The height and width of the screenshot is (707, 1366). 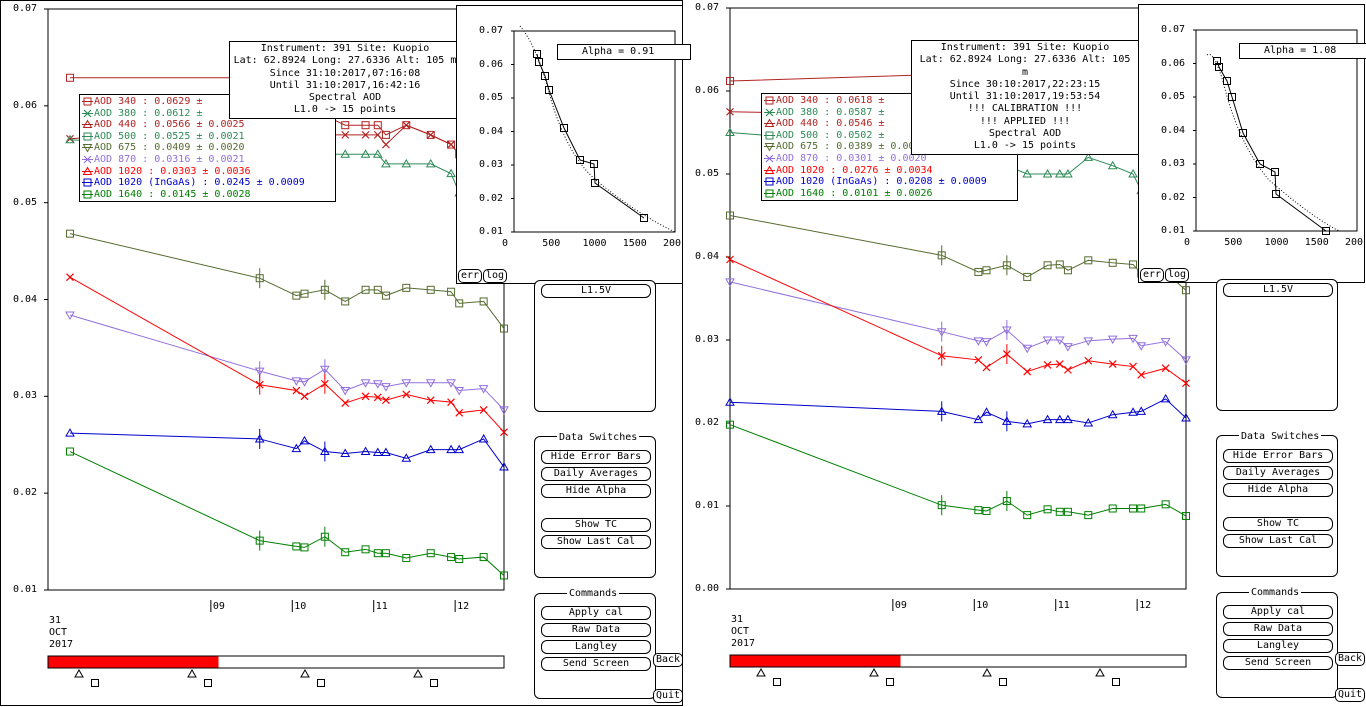 What do you see at coordinates (800, 170) in the screenshot?
I see `legend-name: AOD 1020` at bounding box center [800, 170].